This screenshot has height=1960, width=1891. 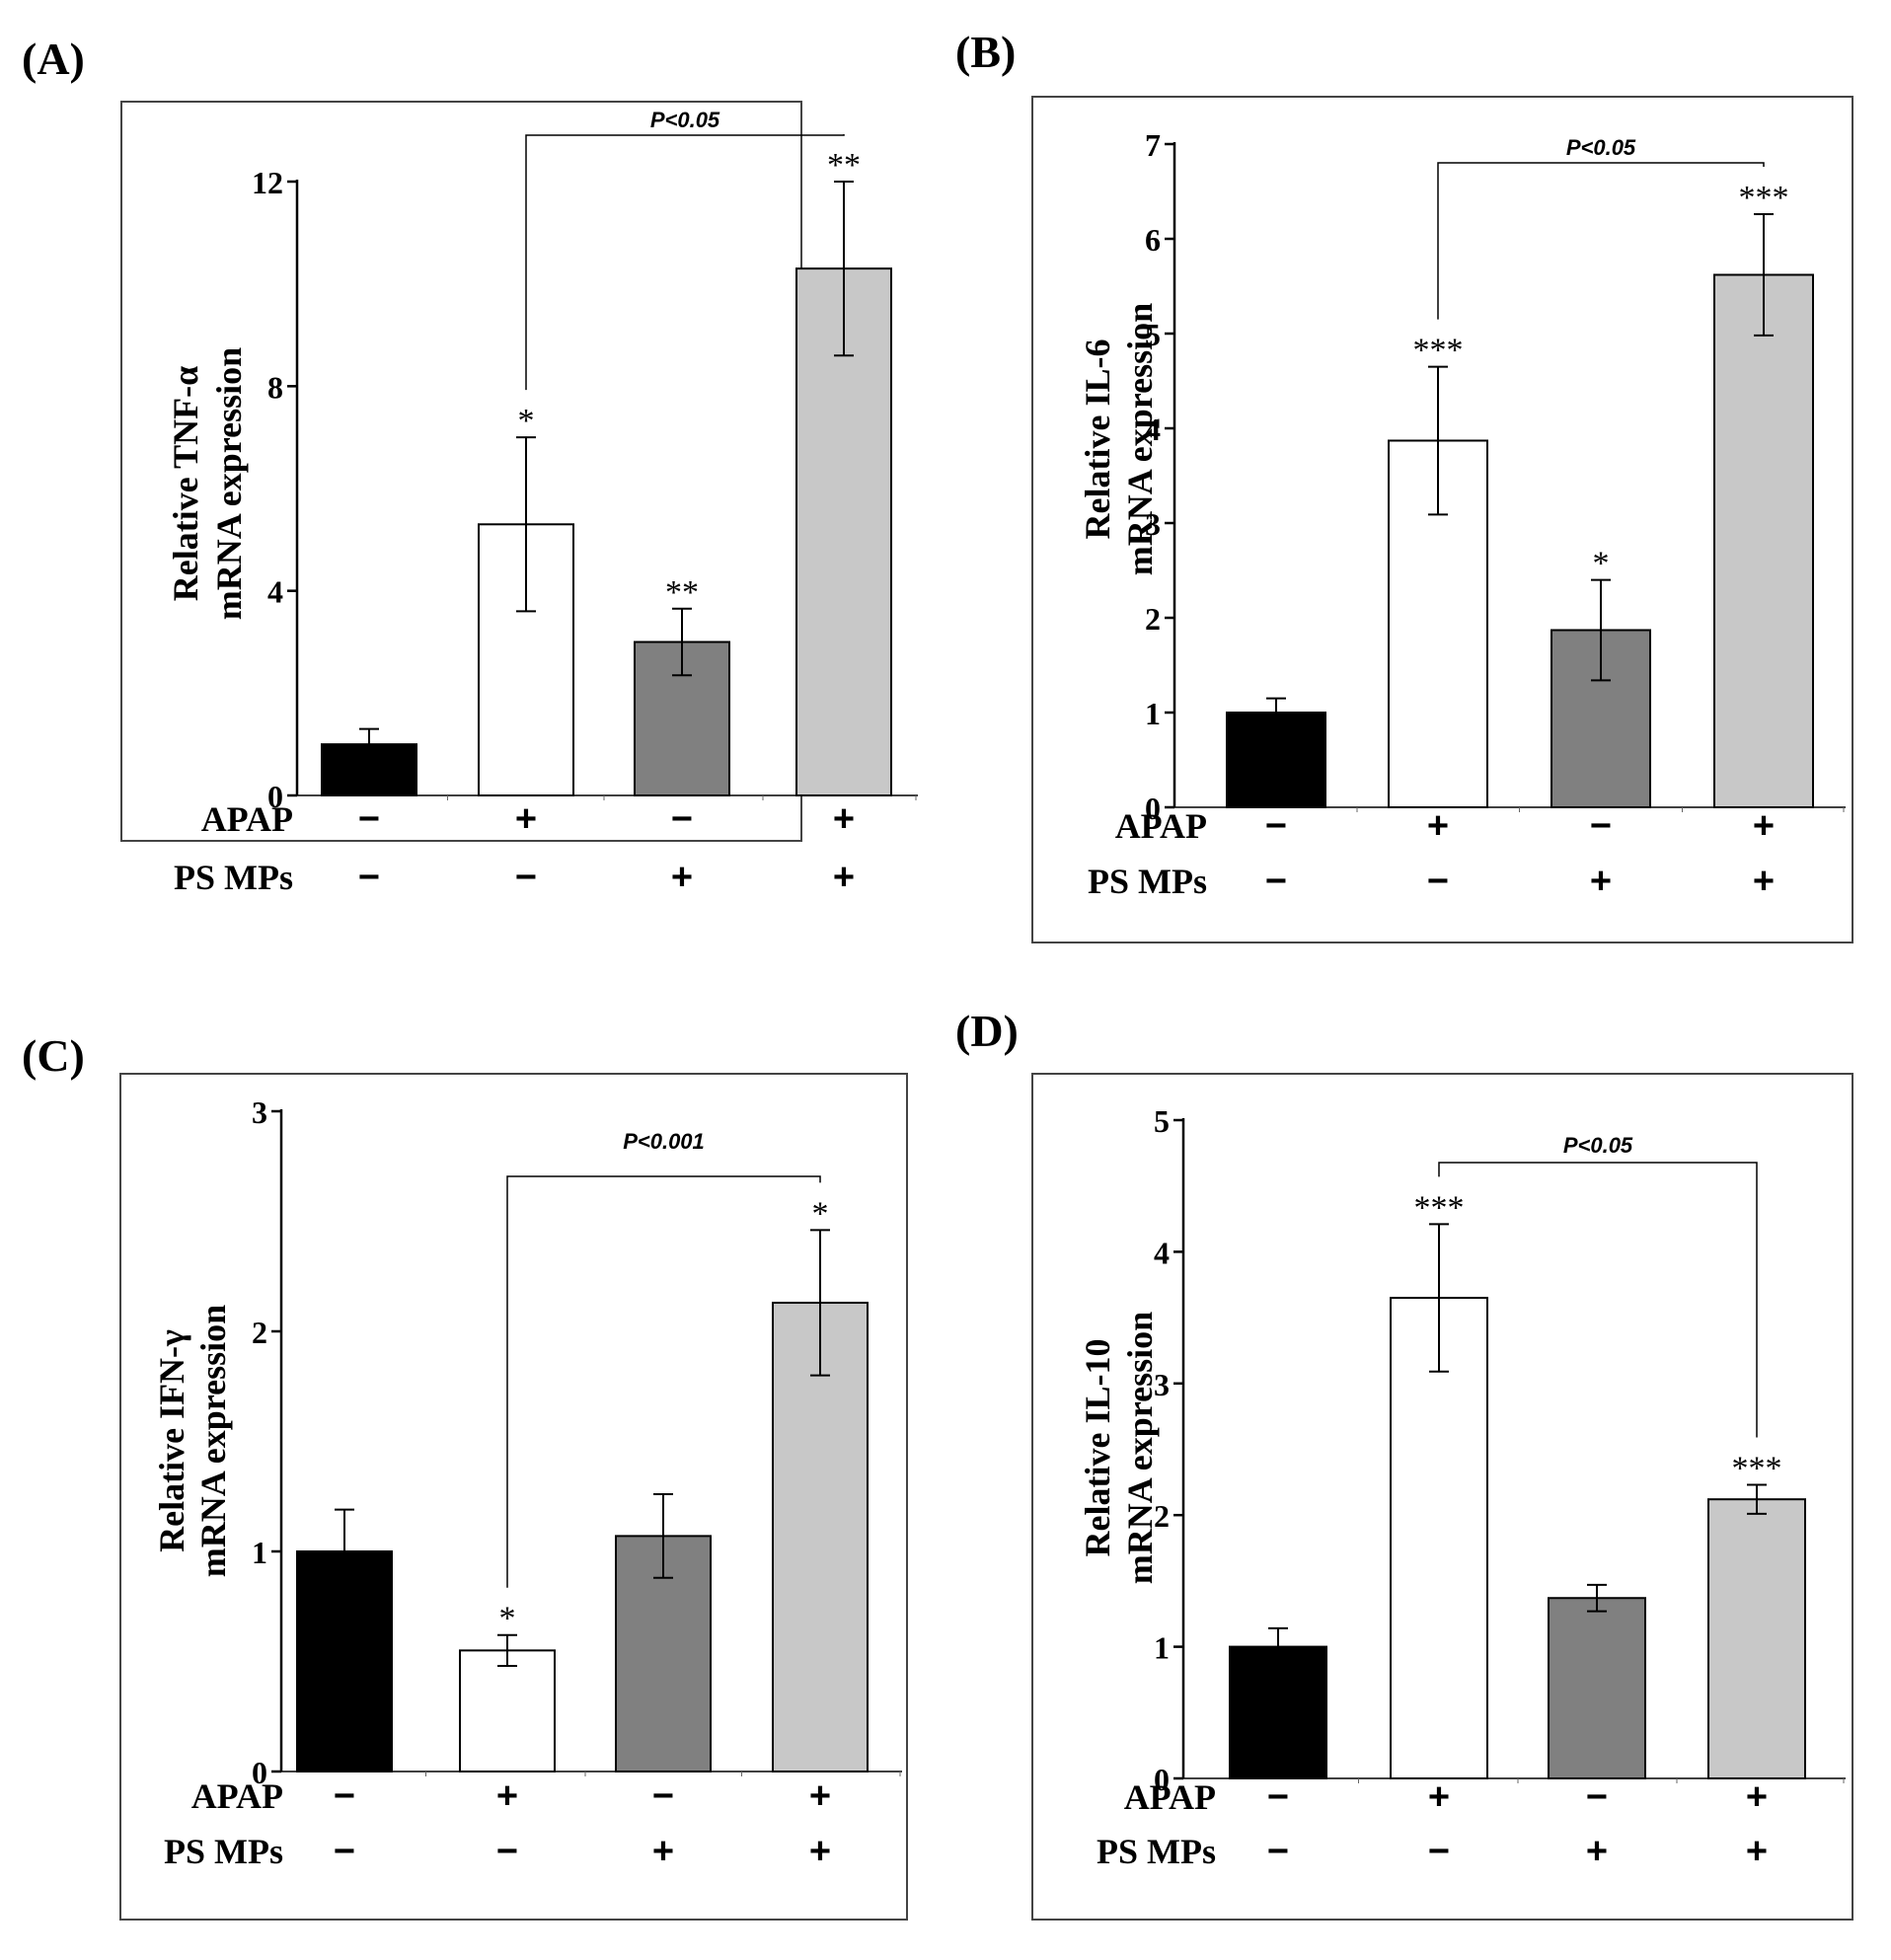 What do you see at coordinates (53, 59) in the screenshot?
I see `panel-label: (A)` at bounding box center [53, 59].